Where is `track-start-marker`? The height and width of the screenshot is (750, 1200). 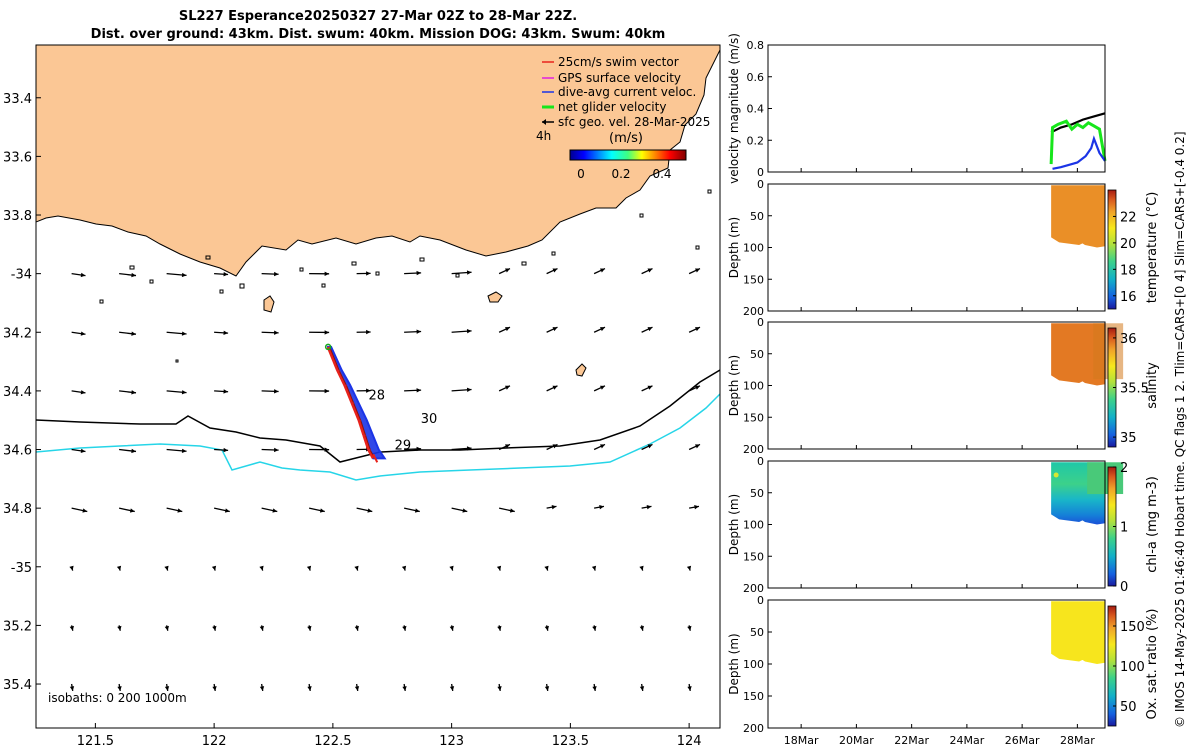 track-start-marker is located at coordinates (328, 347).